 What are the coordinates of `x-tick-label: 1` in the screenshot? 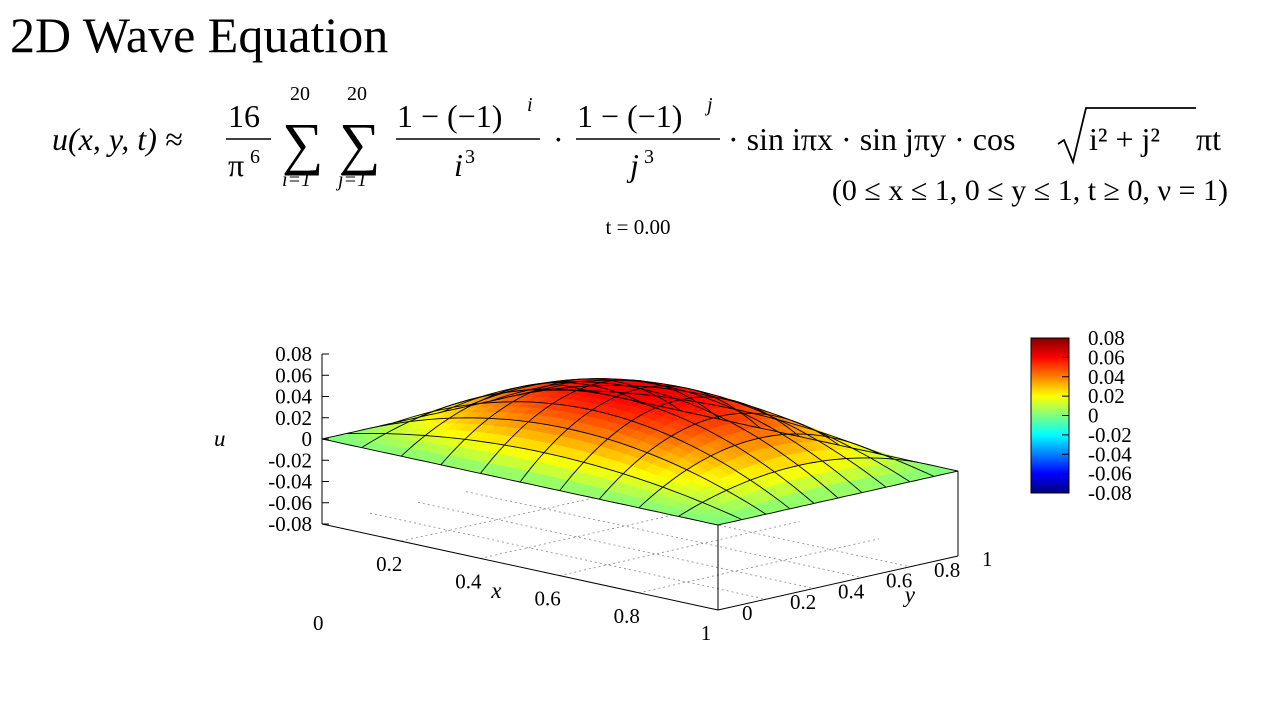 It's located at (706, 633).